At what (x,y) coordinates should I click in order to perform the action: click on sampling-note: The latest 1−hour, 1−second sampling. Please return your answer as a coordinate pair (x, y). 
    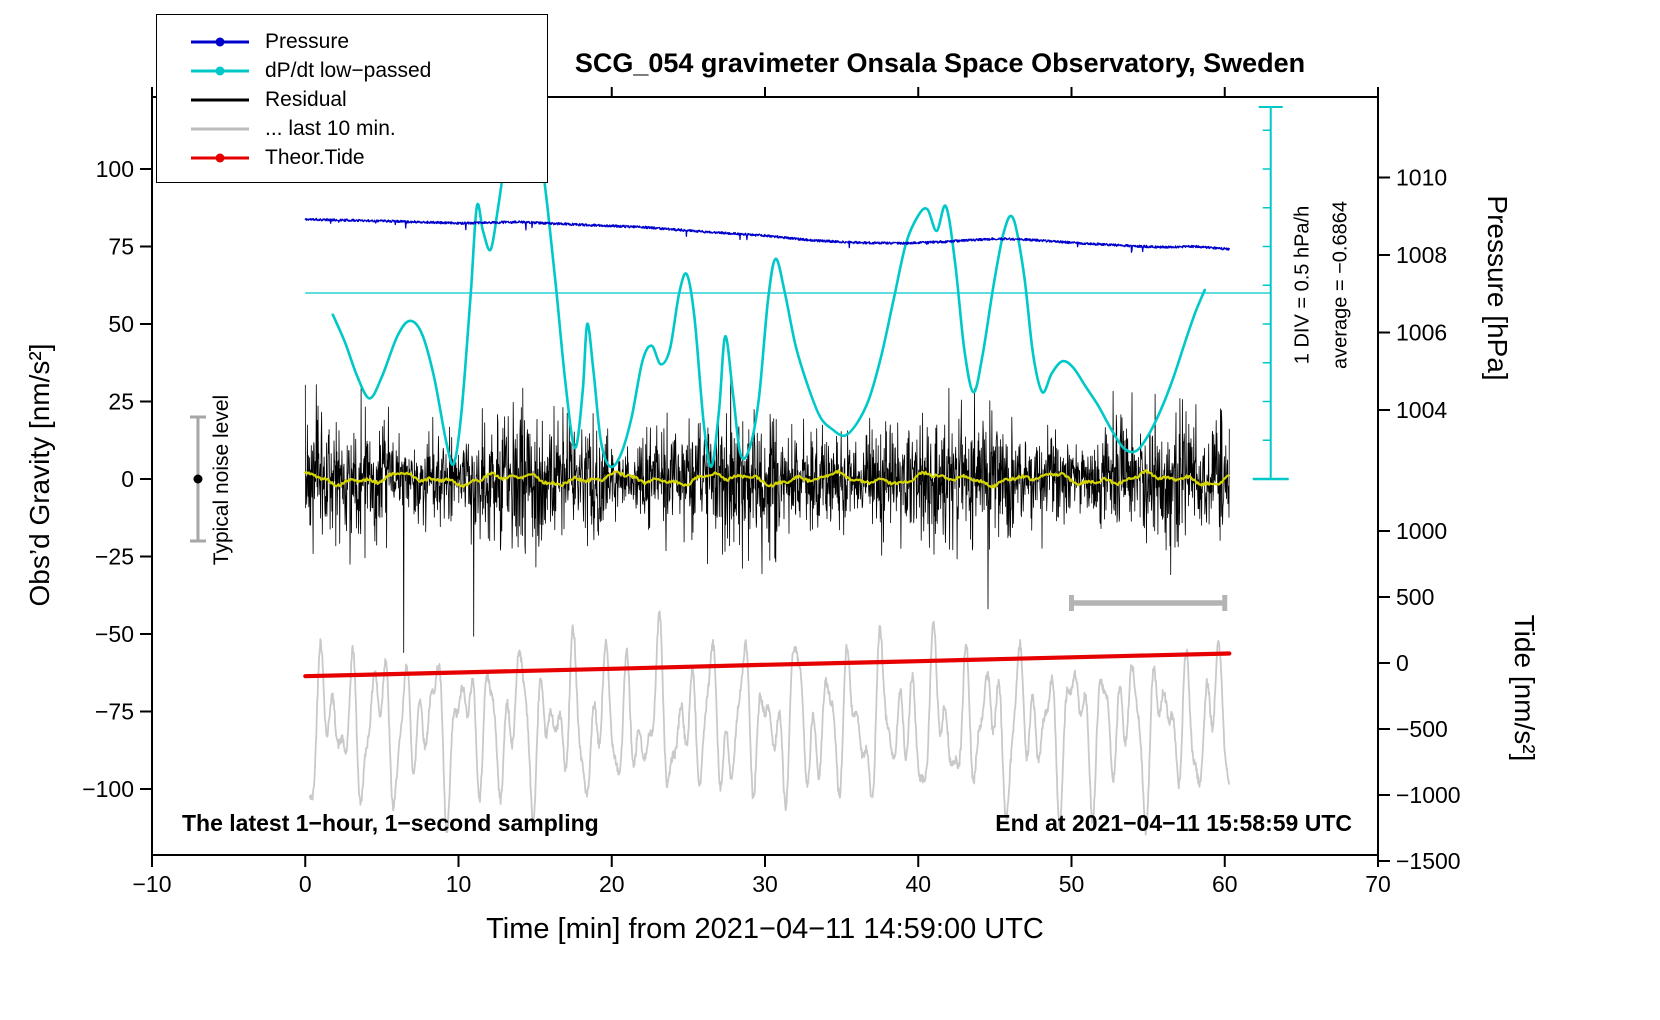
    Looking at the image, I should click on (390, 823).